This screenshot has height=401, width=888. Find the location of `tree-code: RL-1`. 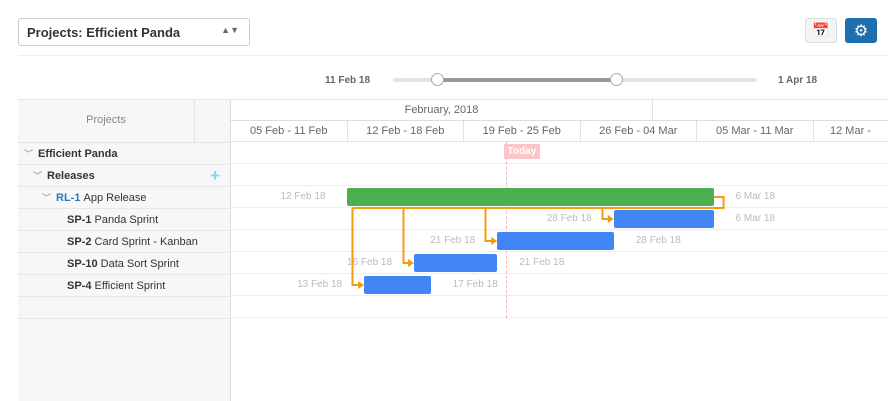

tree-code: RL-1 is located at coordinates (68, 197).